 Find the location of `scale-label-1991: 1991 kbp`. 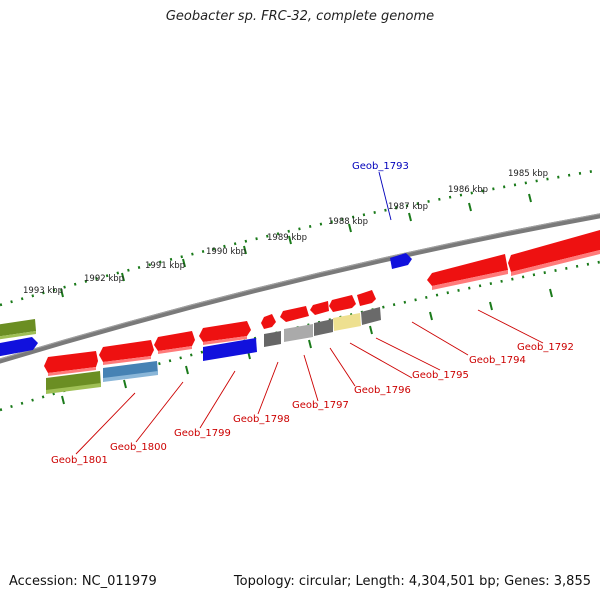

scale-label-1991: 1991 kbp is located at coordinates (165, 266).